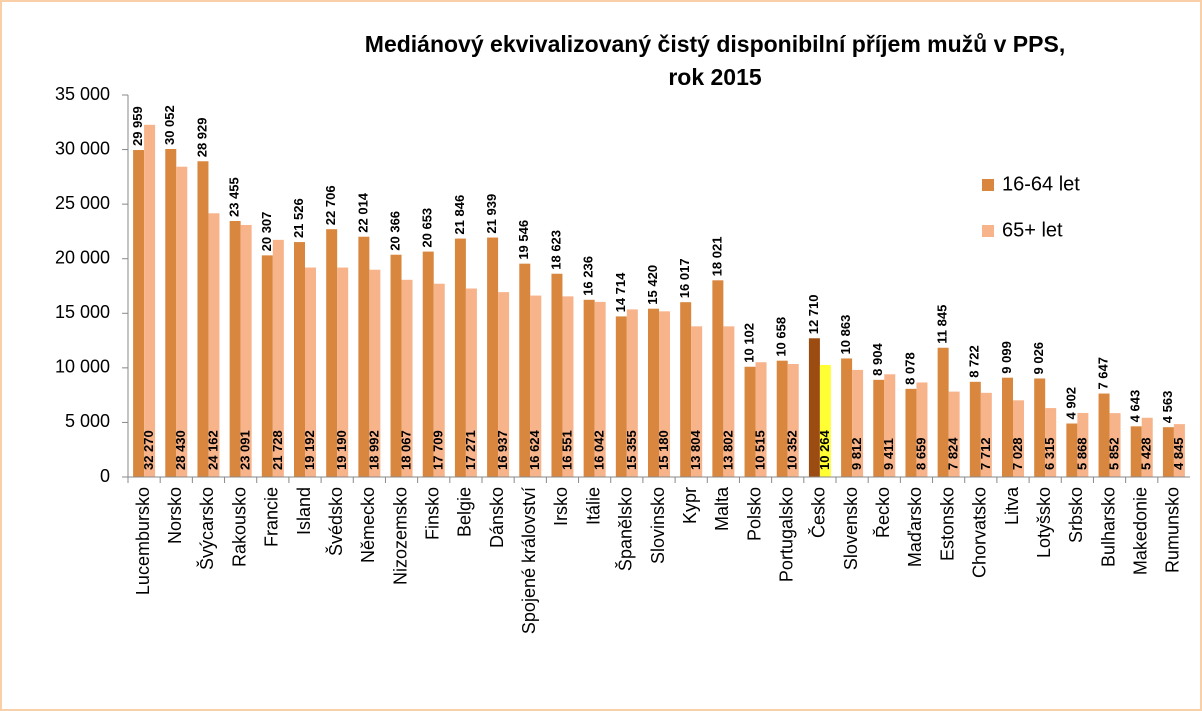 This screenshot has width=1202, height=711. I want to click on x-tick-label: Rumunsko, so click(1173, 530).